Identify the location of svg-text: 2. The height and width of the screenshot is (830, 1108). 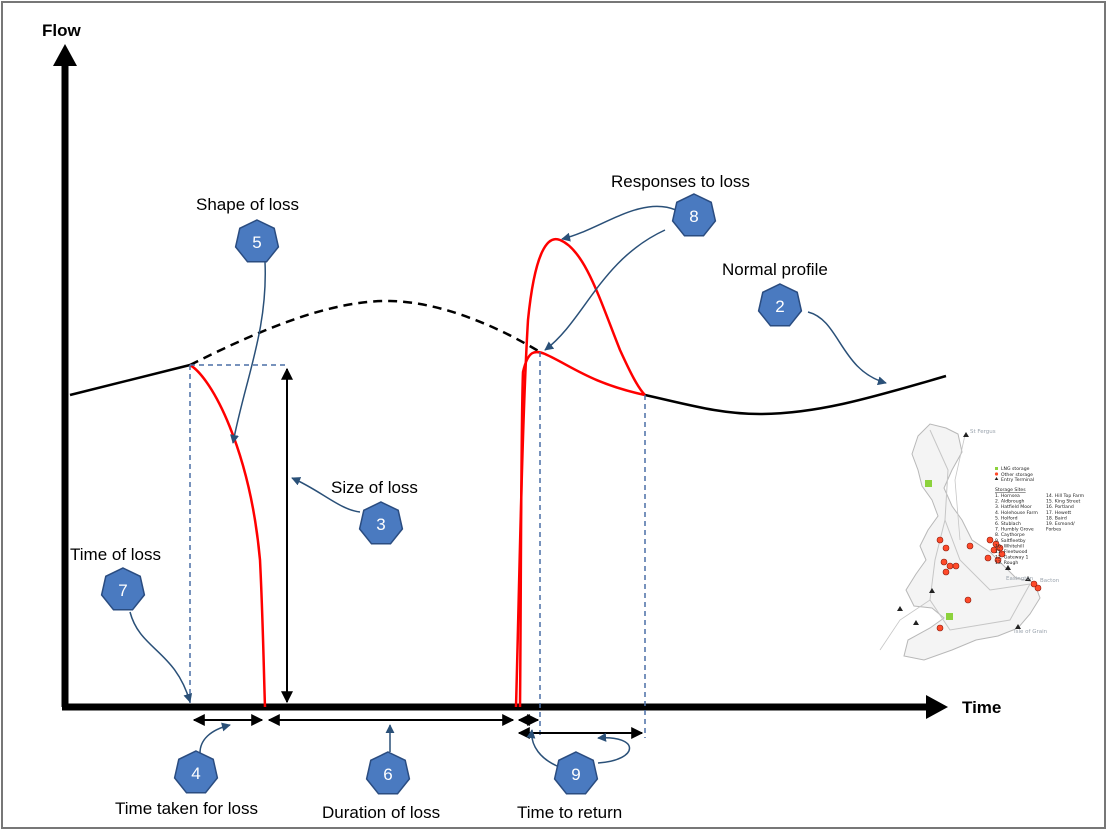
(779, 306).